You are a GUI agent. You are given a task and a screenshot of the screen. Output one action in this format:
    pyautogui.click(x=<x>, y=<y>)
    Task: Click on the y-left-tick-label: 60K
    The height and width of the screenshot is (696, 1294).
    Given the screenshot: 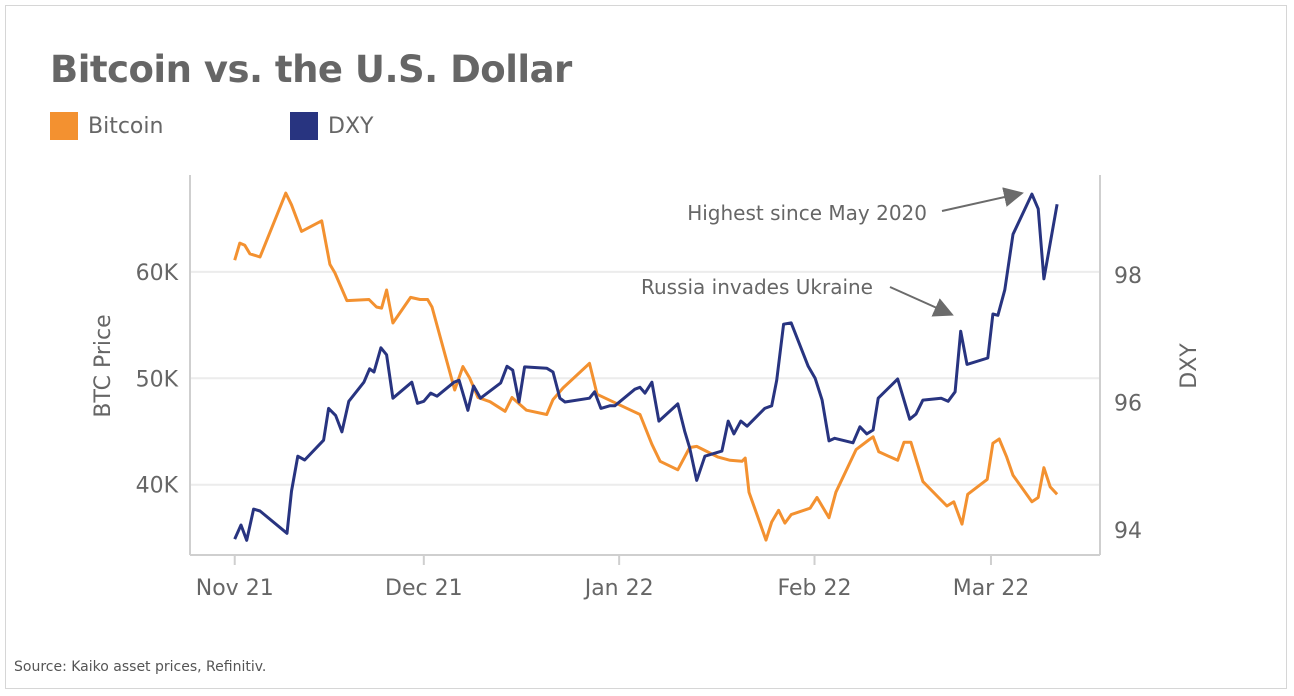 What is the action you would take?
    pyautogui.click(x=157, y=273)
    